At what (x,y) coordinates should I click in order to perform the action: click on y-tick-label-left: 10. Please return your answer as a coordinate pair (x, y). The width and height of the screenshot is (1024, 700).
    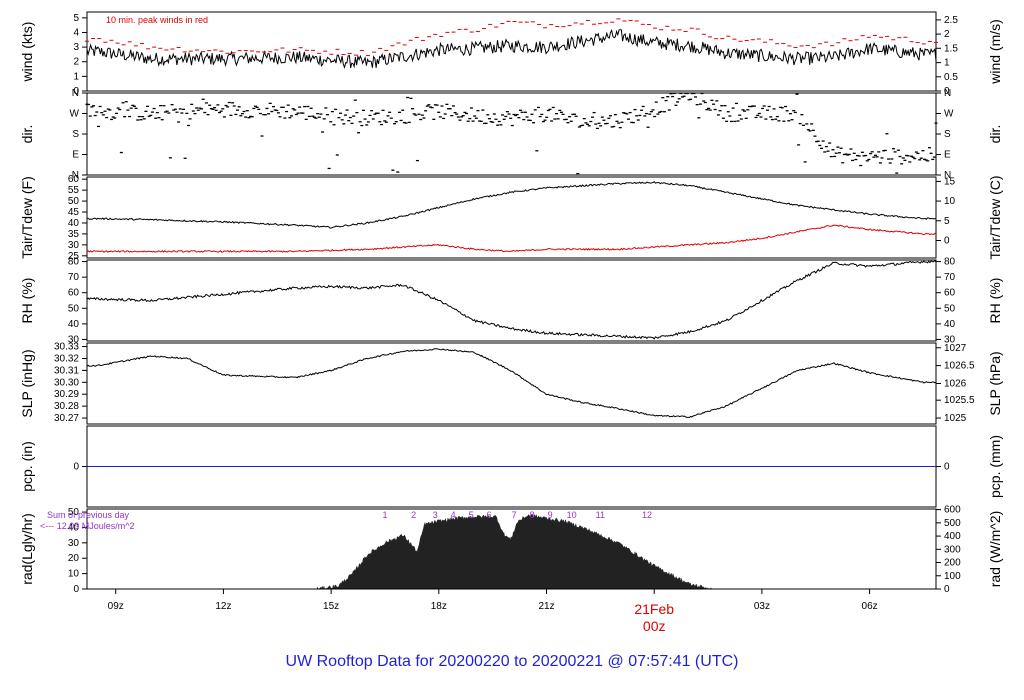
    Looking at the image, I should click on (74, 574).